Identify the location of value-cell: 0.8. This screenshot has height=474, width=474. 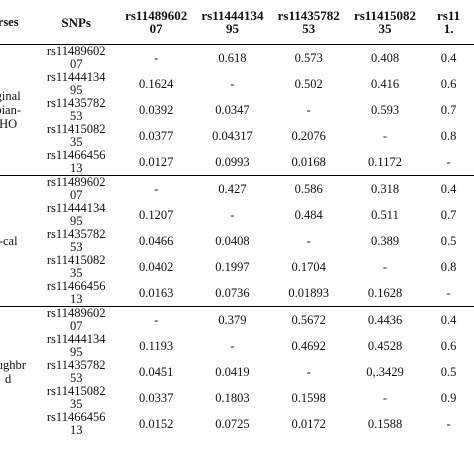
(448, 266).